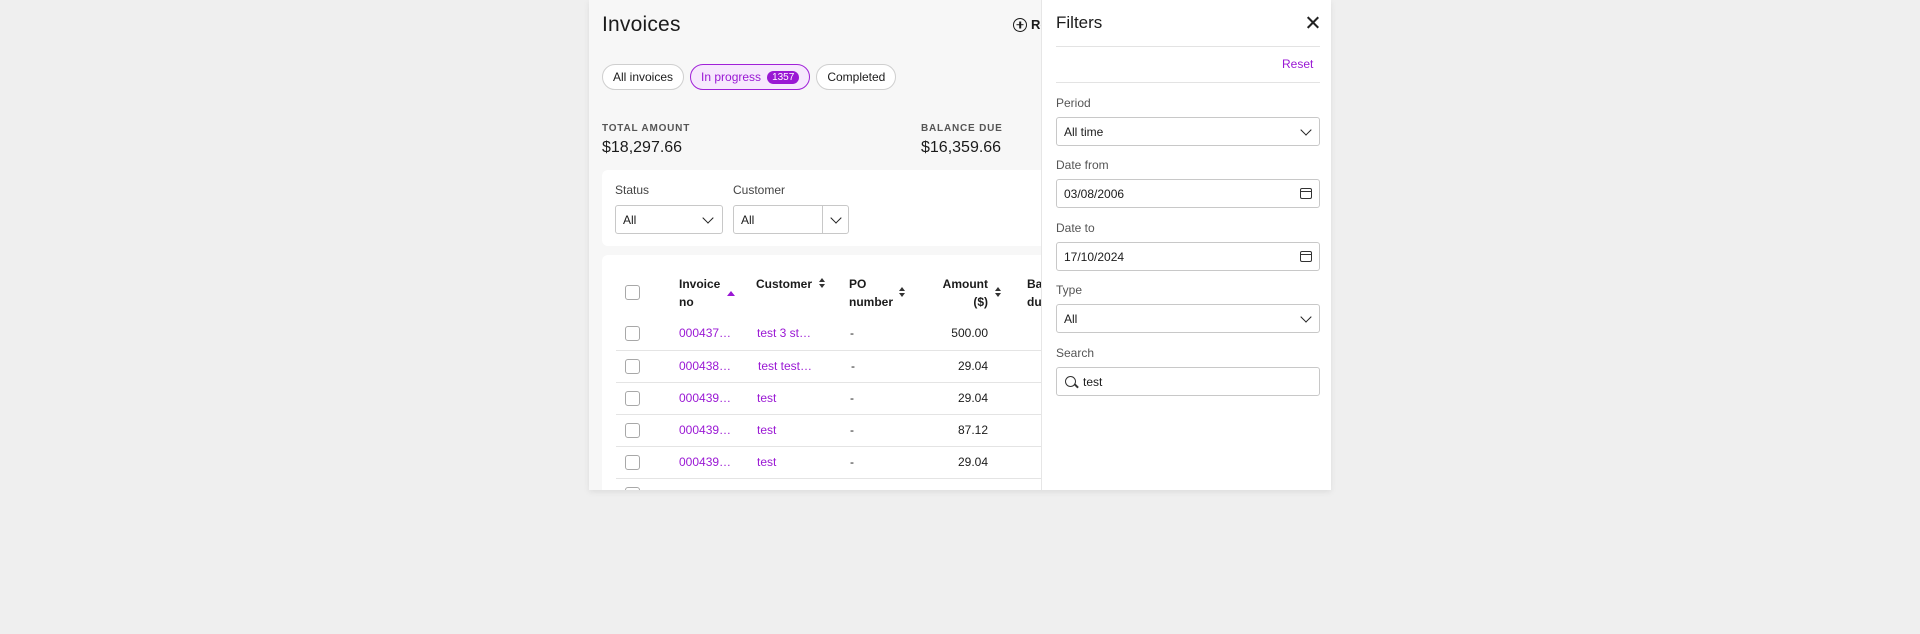 The width and height of the screenshot is (1920, 634). Describe the element at coordinates (828, 398) in the screenshot. I see `table-row: 000439… test - 29.04 28` at that location.